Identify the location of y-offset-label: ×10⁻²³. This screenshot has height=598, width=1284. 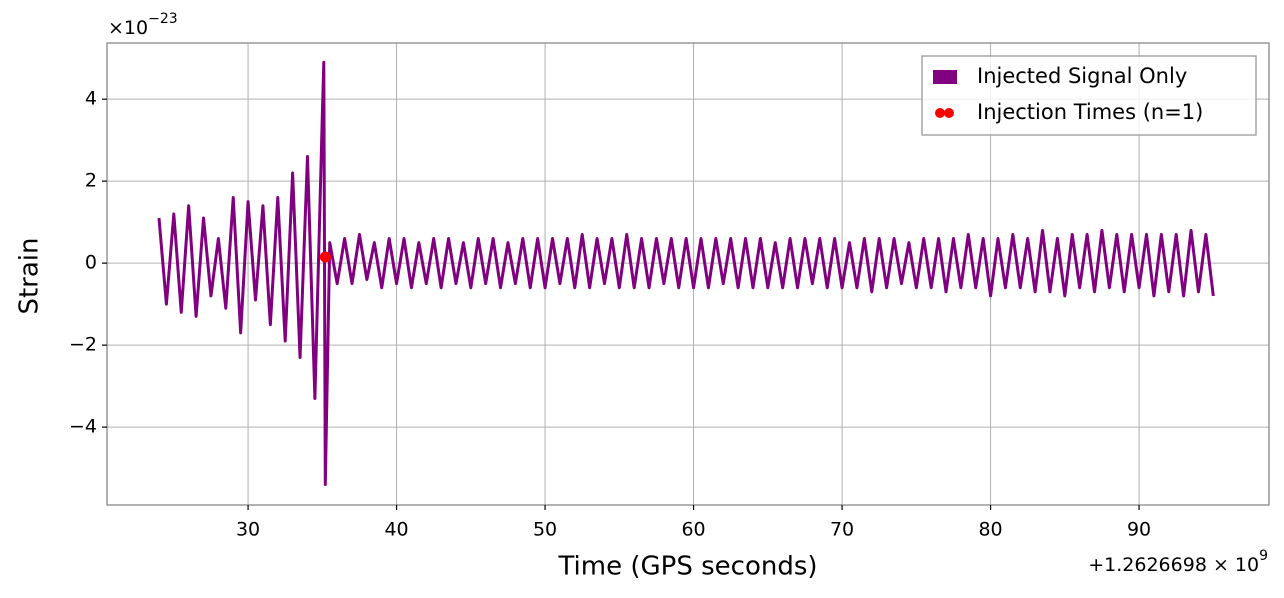
(143, 25).